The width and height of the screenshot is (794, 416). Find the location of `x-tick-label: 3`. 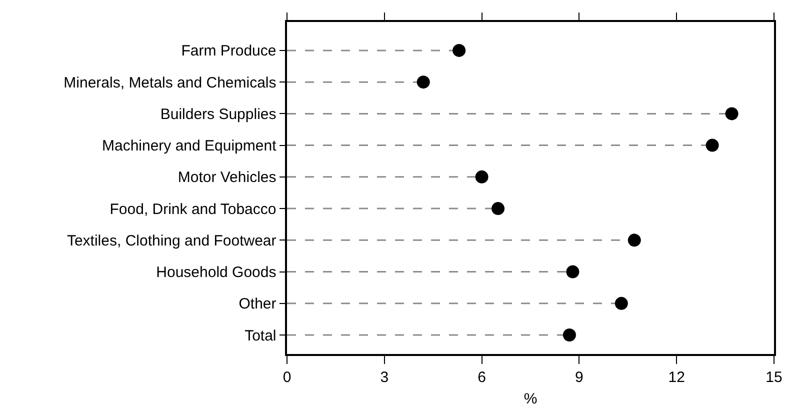

x-tick-label: 3 is located at coordinates (384, 377).